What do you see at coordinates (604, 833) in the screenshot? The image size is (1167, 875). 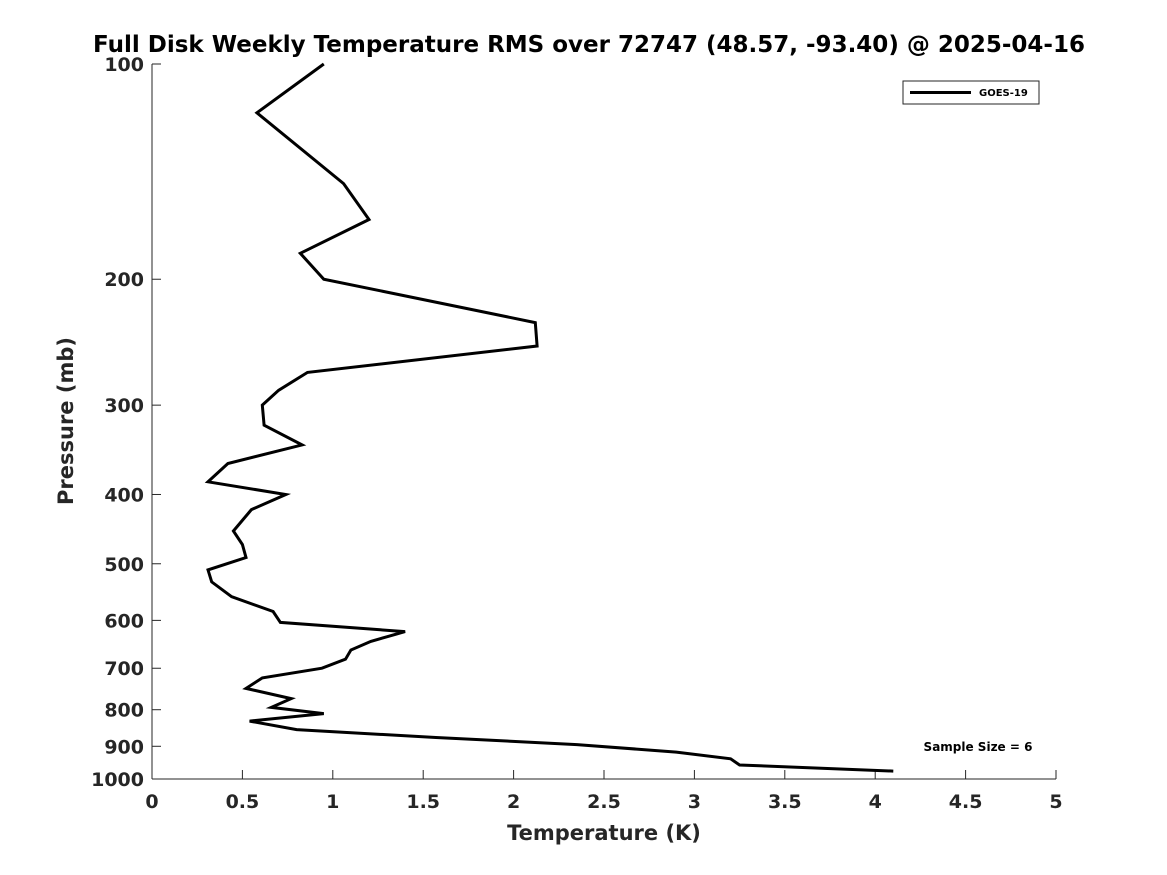 I see `x-axis-label: Temperature (K)` at bounding box center [604, 833].